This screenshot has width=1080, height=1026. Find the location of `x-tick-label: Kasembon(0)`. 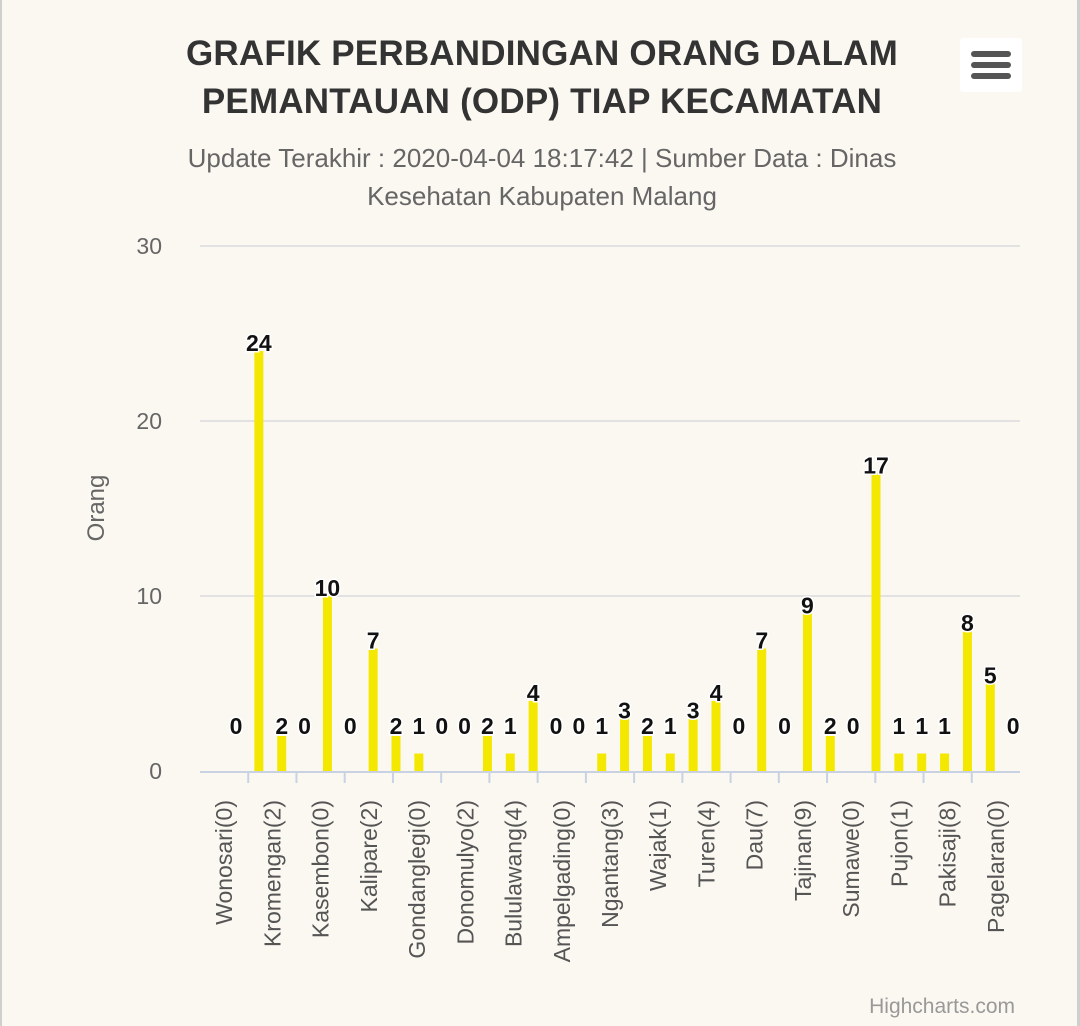

x-tick-label: Kasembon(0) is located at coordinates (321, 869).